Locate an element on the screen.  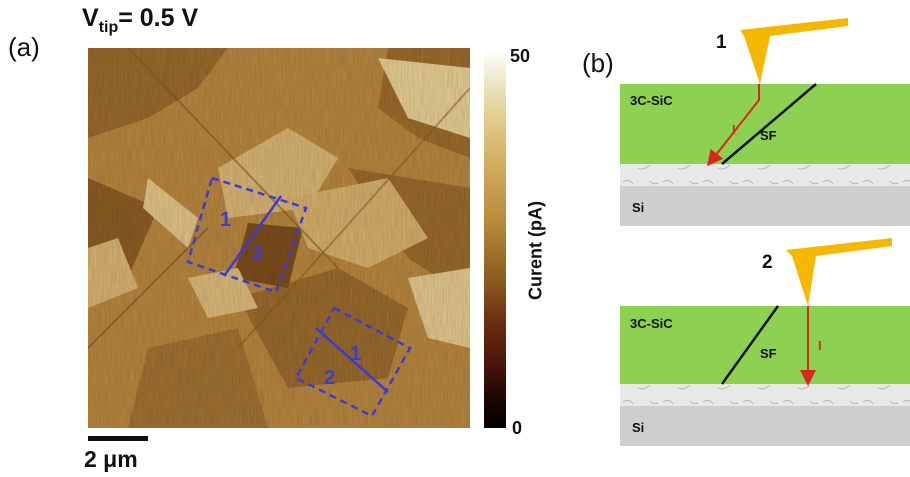
voltage-value: = 0.5 V is located at coordinates (158, 18).